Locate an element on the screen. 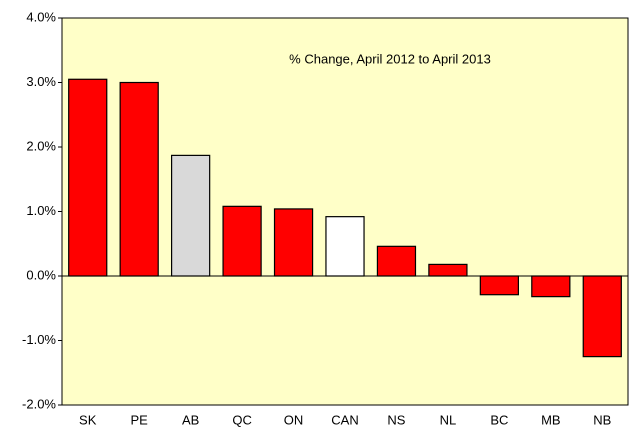 This screenshot has height=430, width=630. x-tick-label: NS is located at coordinates (396, 419).